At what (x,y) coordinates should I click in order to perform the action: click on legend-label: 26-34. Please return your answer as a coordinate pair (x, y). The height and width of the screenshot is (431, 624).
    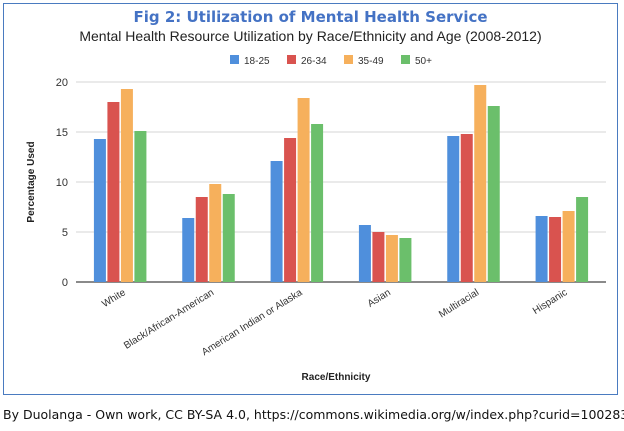
    Looking at the image, I should click on (314, 61).